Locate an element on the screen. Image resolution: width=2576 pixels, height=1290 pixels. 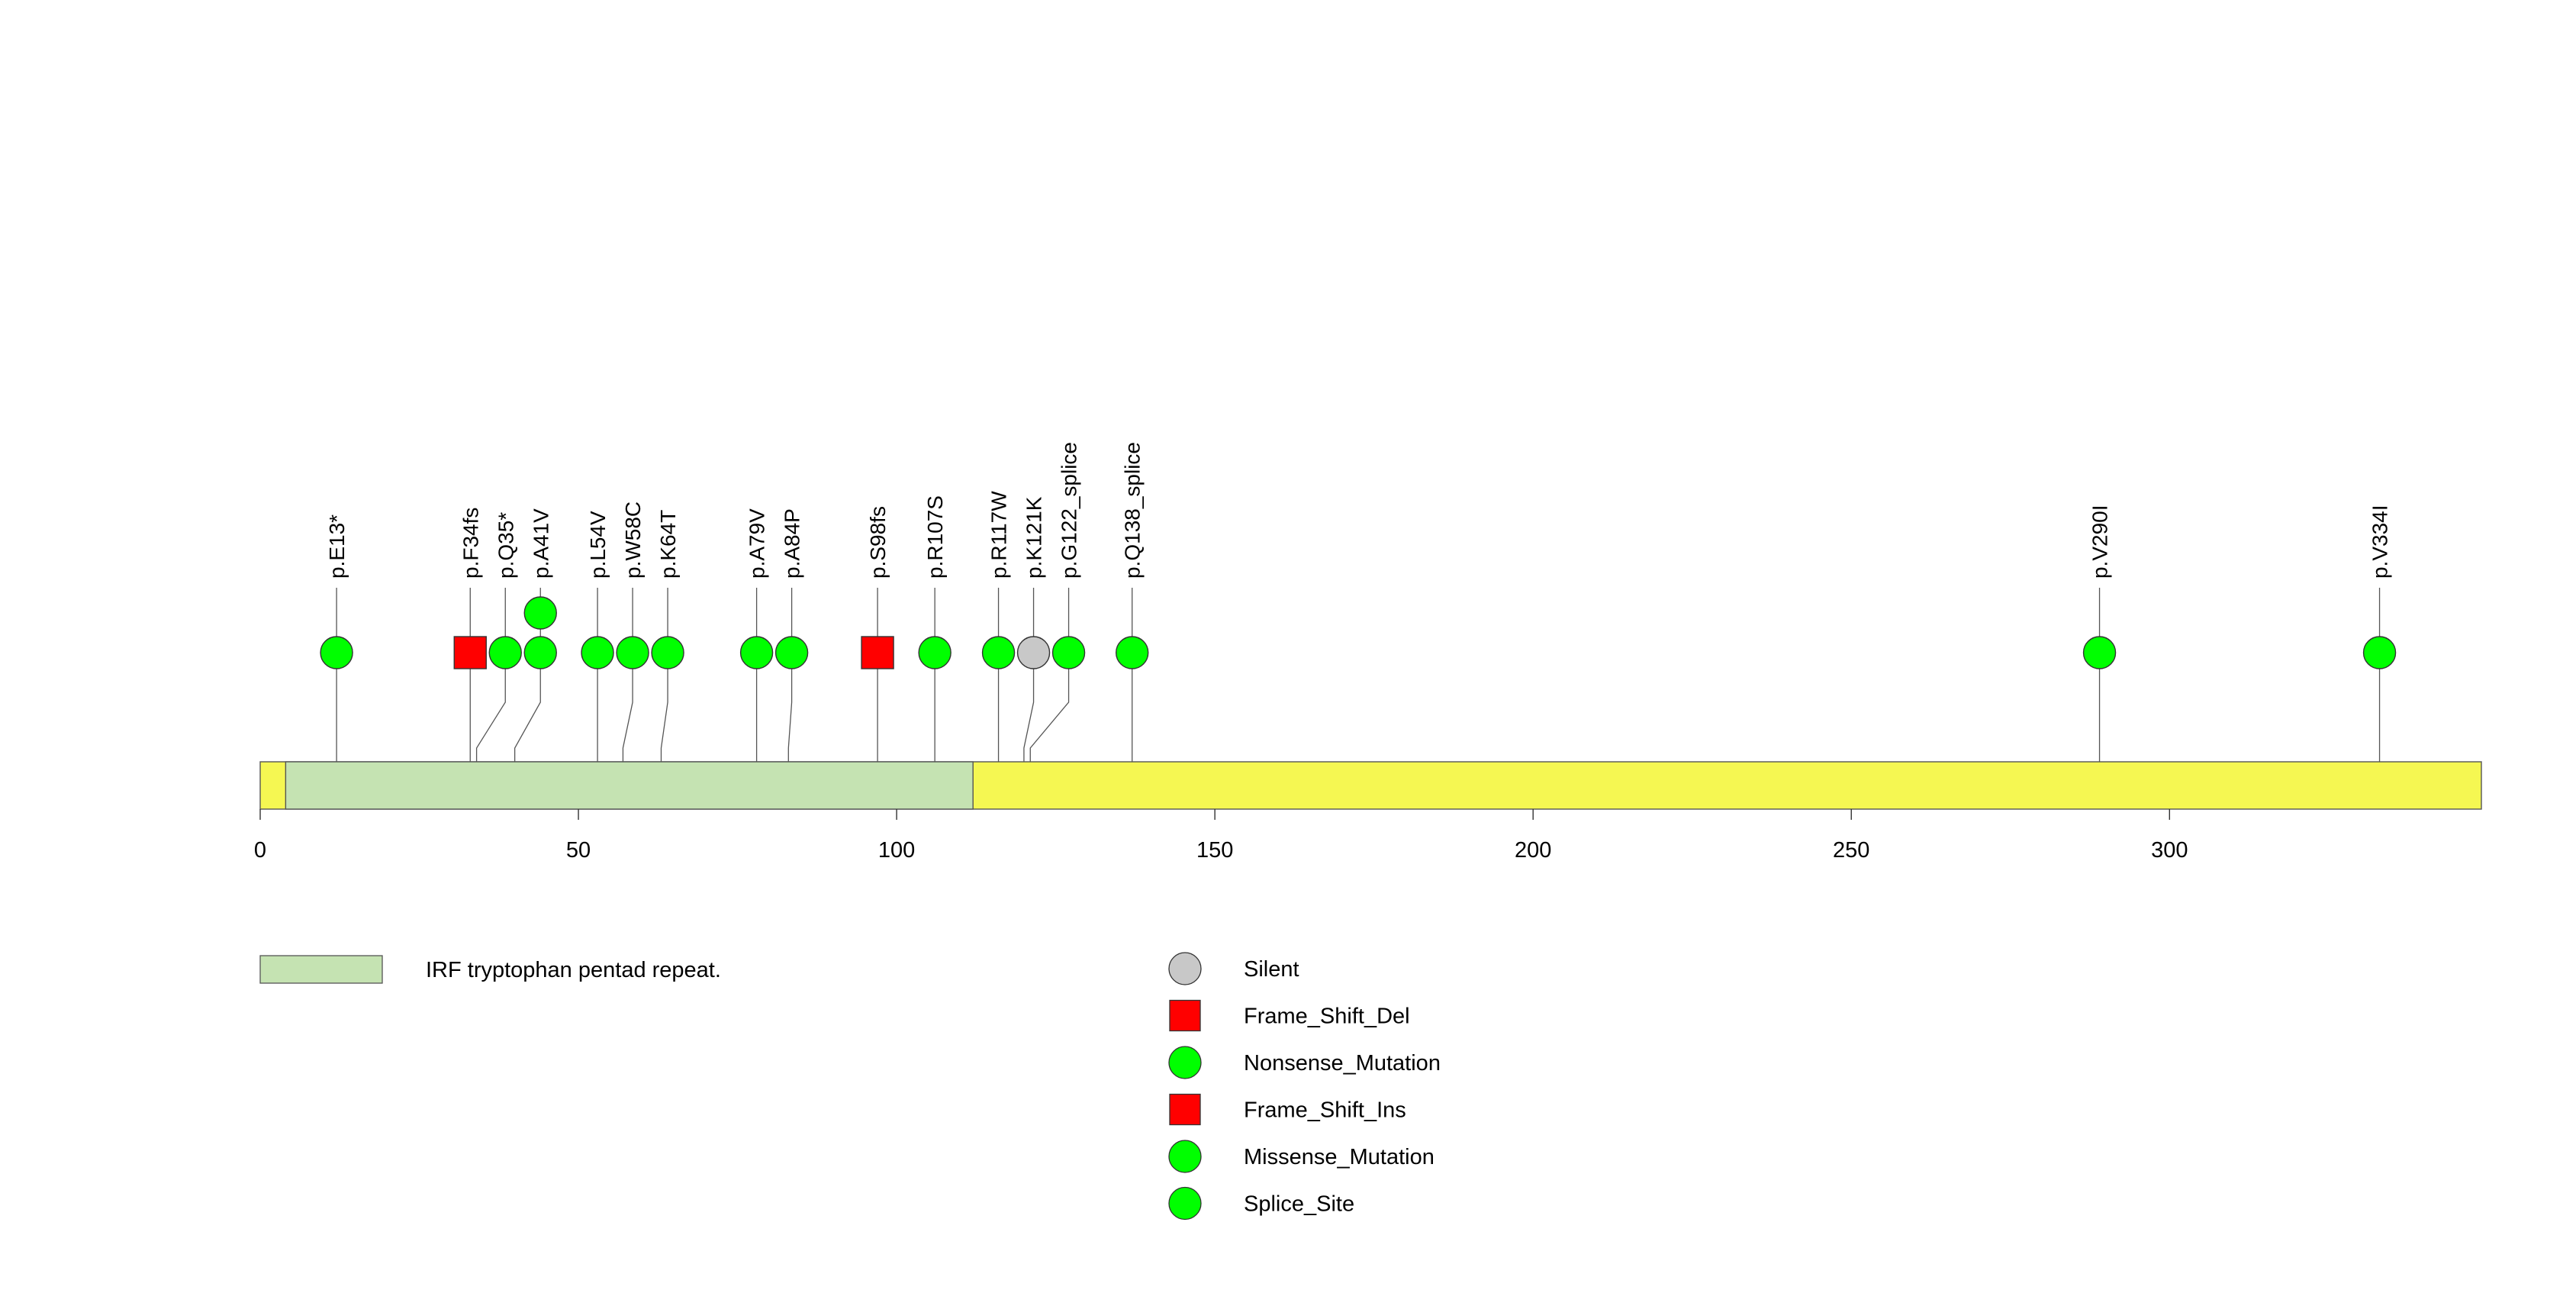
legend-mutation-label: Nonsense_Mutation is located at coordinates (1342, 1063).